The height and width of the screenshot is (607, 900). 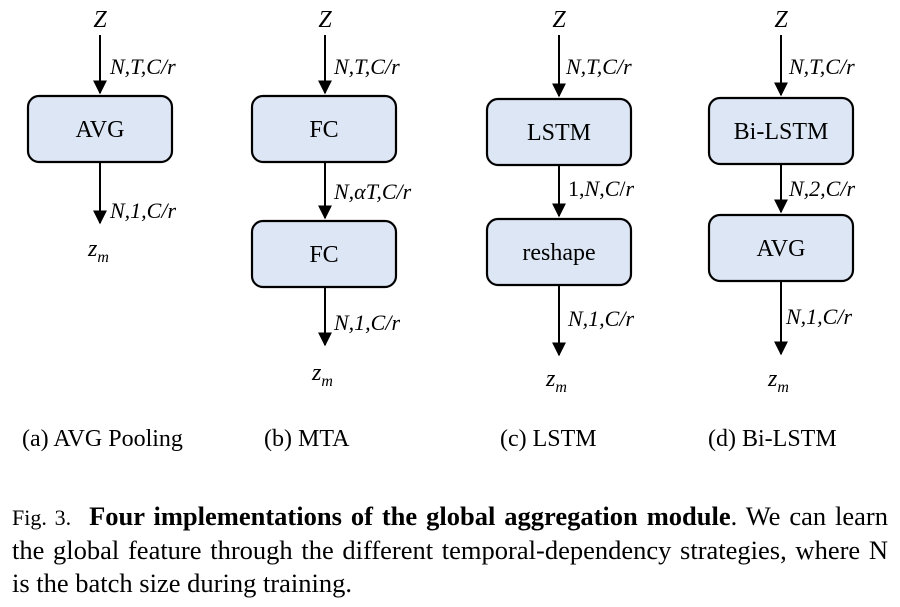 I want to click on subcaption: (d) Bi-LSTM, so click(x=772, y=439).